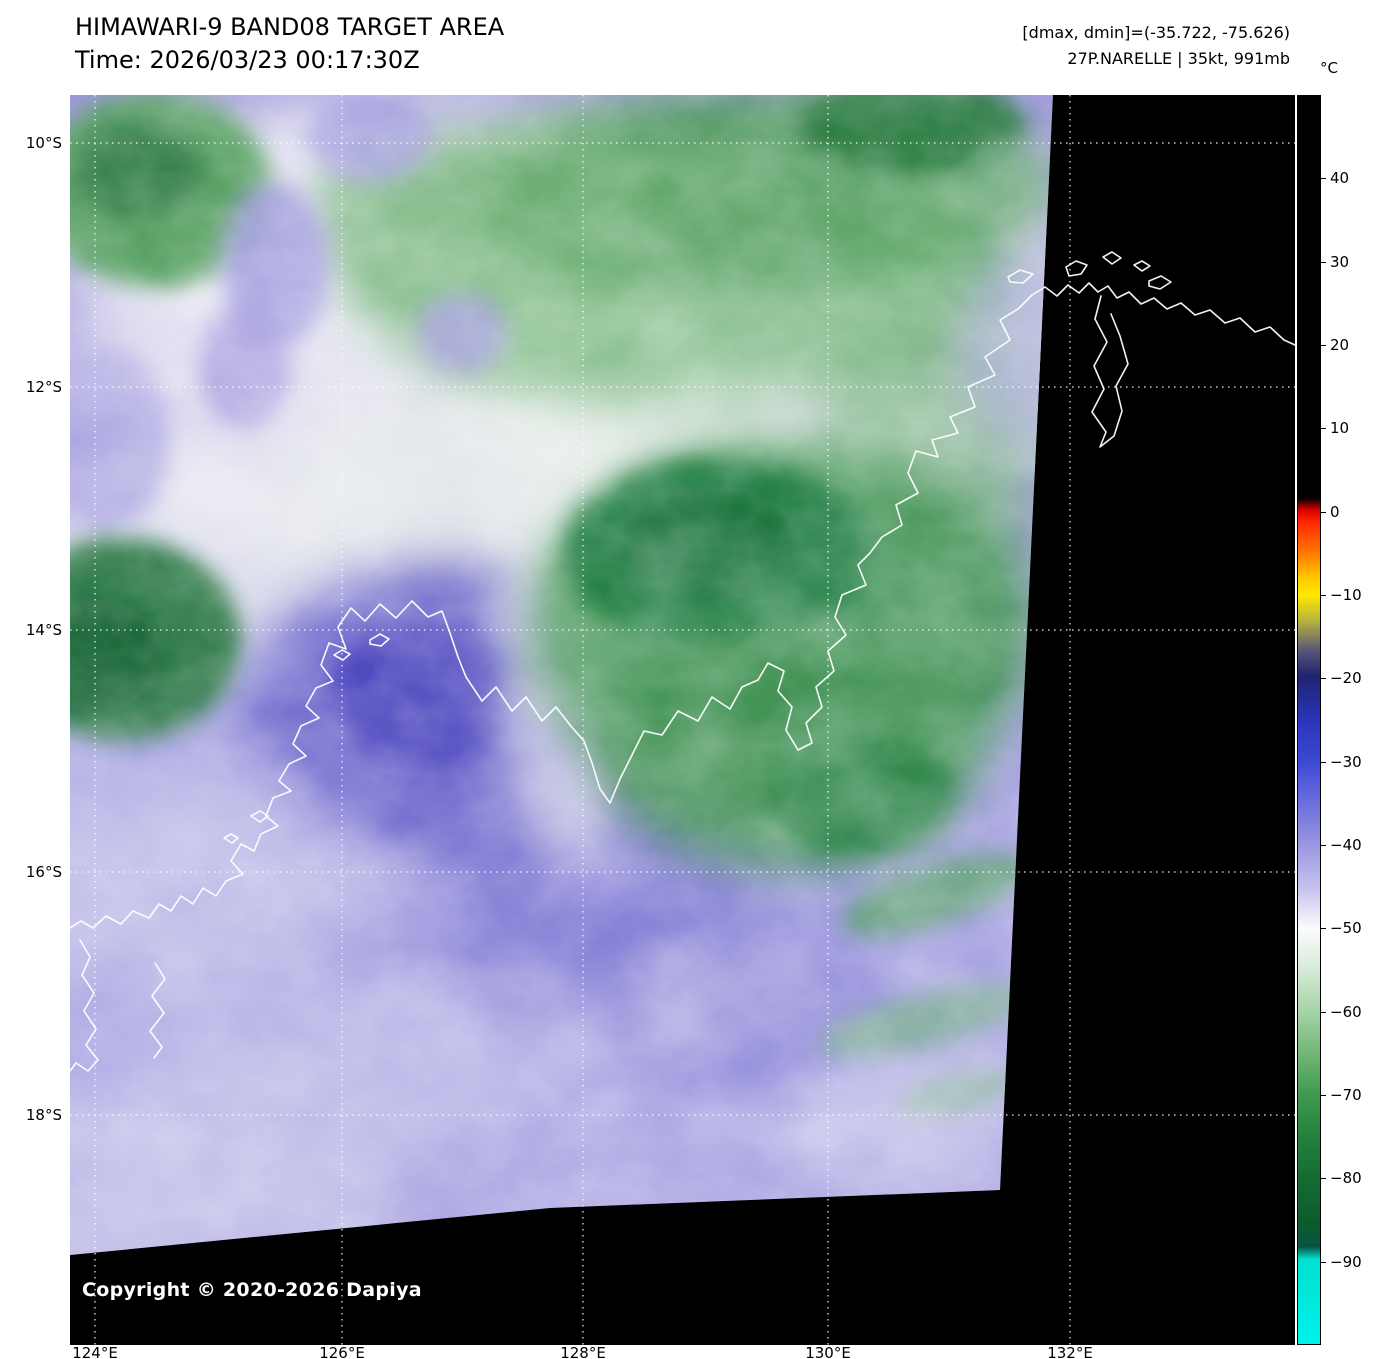 The height and width of the screenshot is (1359, 1388). I want to click on lat-tick-label: 14°S, so click(43, 630).